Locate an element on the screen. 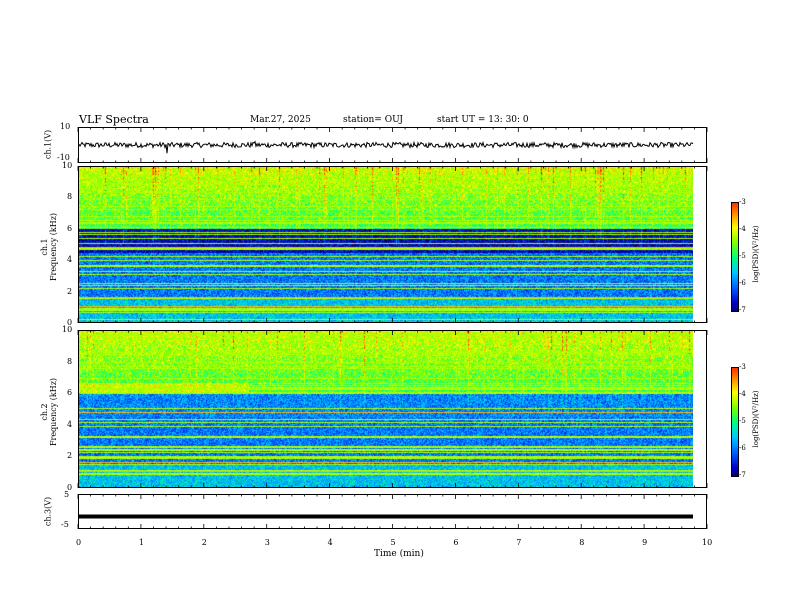 The image size is (792, 612). ch2-colorbar-tick--4: -4 is located at coordinates (742, 394).